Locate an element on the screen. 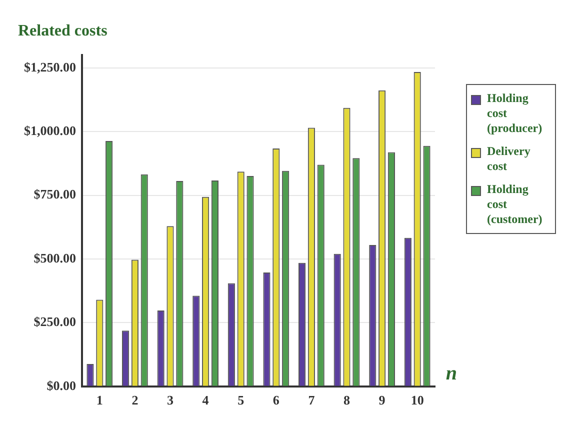 The width and height of the screenshot is (567, 422). x-tick-label: 7 is located at coordinates (312, 400).